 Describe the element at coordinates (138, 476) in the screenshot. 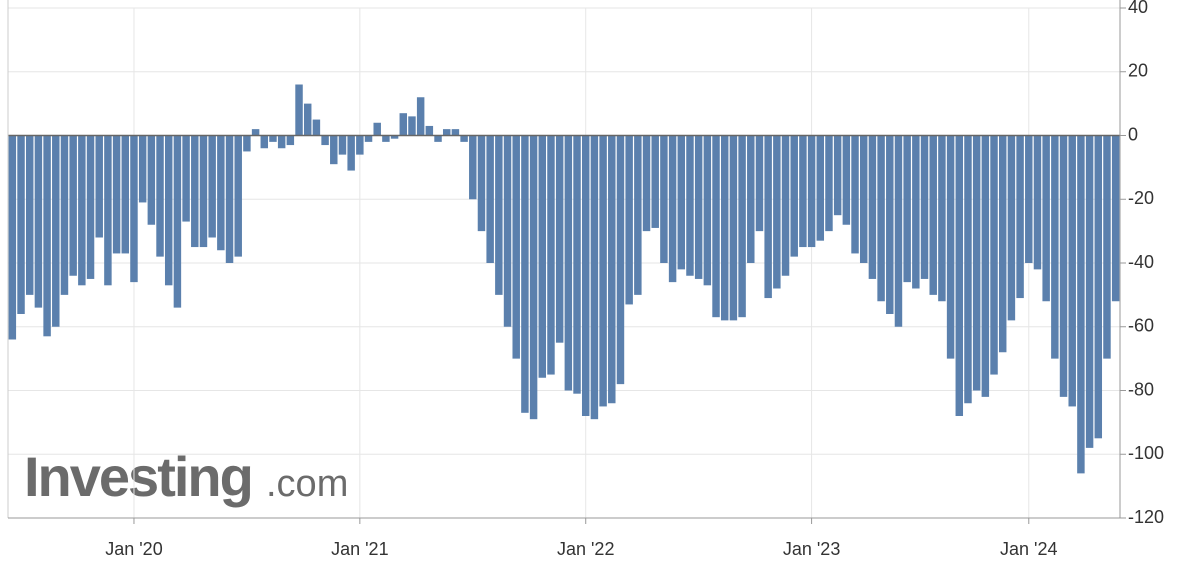

I see `watermark-brand: Investing` at that location.